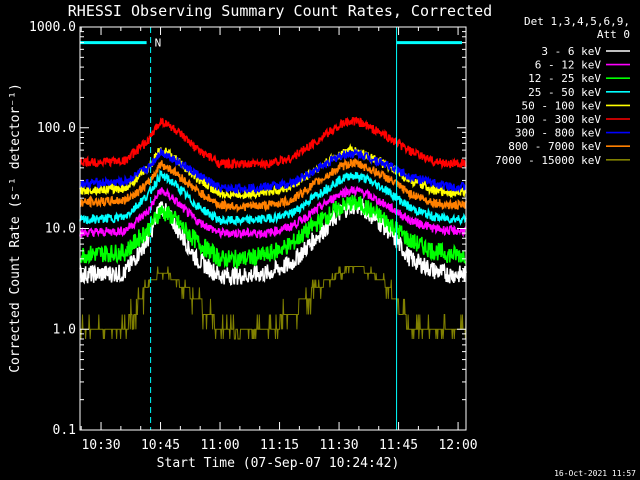 The height and width of the screenshot is (480, 640). What do you see at coordinates (15, 228) in the screenshot?
I see `y-axis-label: Corrected Count Rate (s⁻¹ detector⁻¹)` at bounding box center [15, 228].